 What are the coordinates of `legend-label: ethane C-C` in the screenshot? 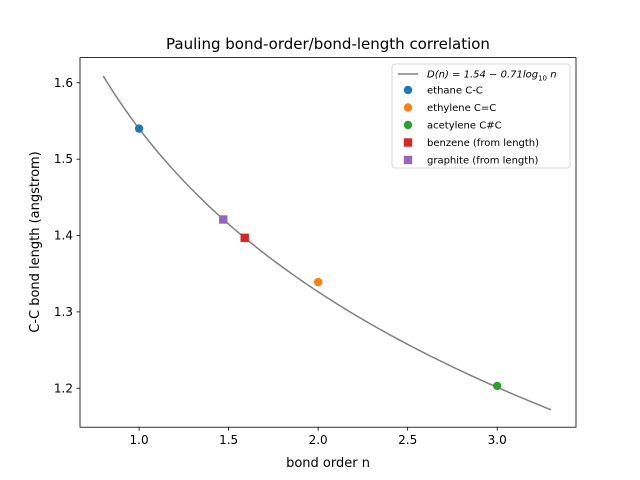 It's located at (455, 91).